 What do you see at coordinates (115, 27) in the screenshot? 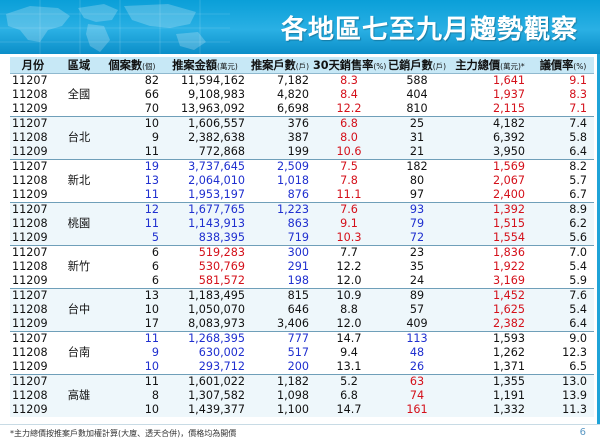
I see `world-map-decoration` at bounding box center [115, 27].